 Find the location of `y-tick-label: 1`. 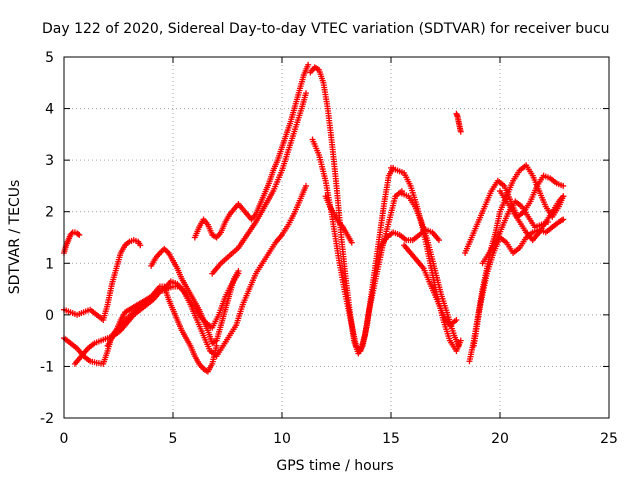

y-tick-label: 1 is located at coordinates (49, 264).